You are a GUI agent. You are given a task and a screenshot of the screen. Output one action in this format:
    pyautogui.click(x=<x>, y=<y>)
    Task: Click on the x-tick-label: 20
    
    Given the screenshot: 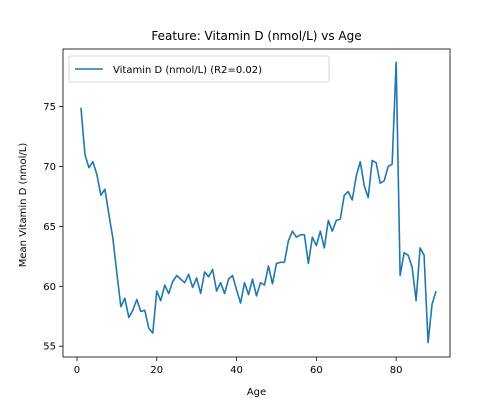 What is the action you would take?
    pyautogui.click(x=156, y=370)
    